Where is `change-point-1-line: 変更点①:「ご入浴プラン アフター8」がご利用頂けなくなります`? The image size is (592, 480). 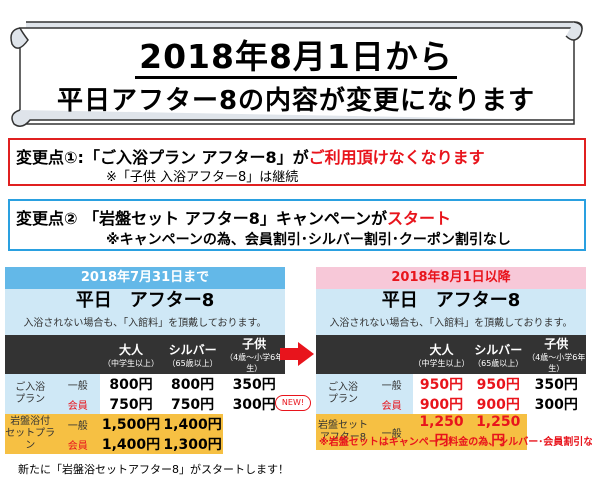 change-point-1-line: 変更点①:「ご入浴プラン アフター8」がご利用頂けなくなります is located at coordinates (250, 156).